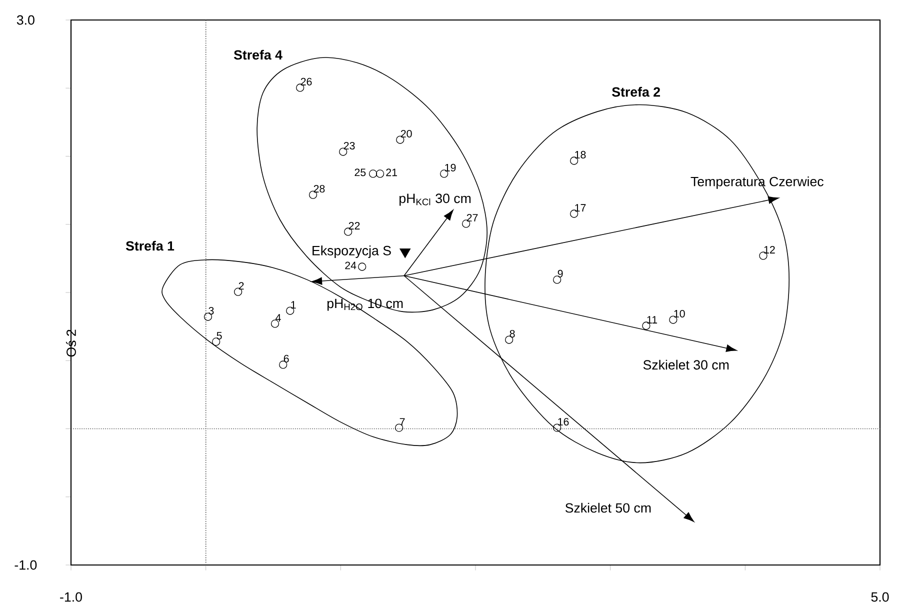 The image size is (899, 608). What do you see at coordinates (679, 314) in the screenshot?
I see `annotation: 10` at bounding box center [679, 314].